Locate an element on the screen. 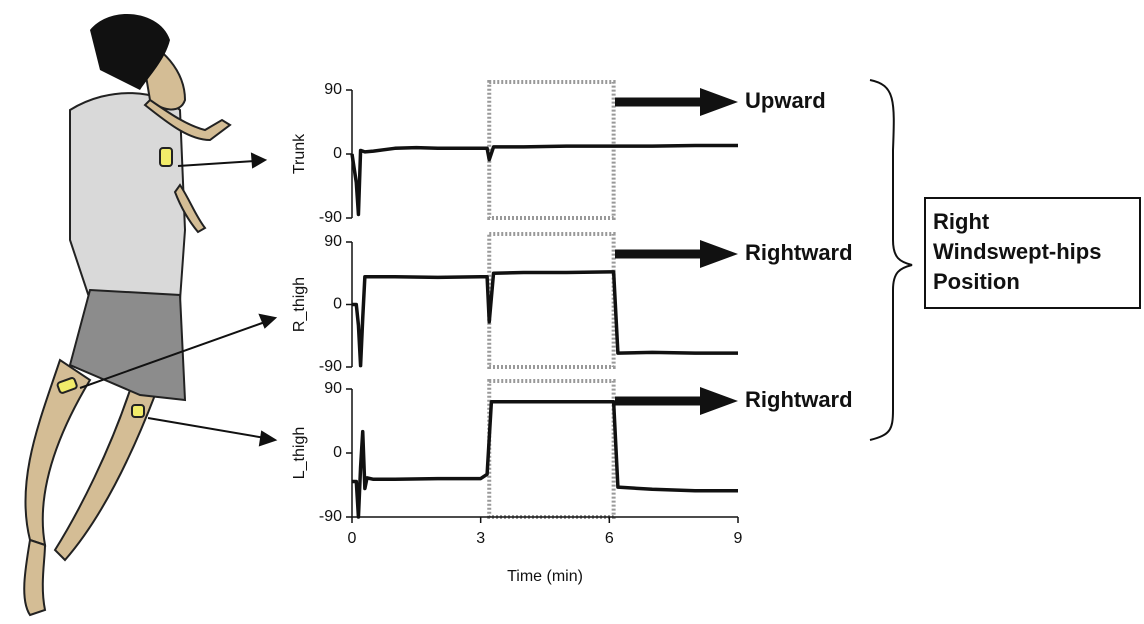 The height and width of the screenshot is (624, 1144). annotation: Upward is located at coordinates (785, 100).